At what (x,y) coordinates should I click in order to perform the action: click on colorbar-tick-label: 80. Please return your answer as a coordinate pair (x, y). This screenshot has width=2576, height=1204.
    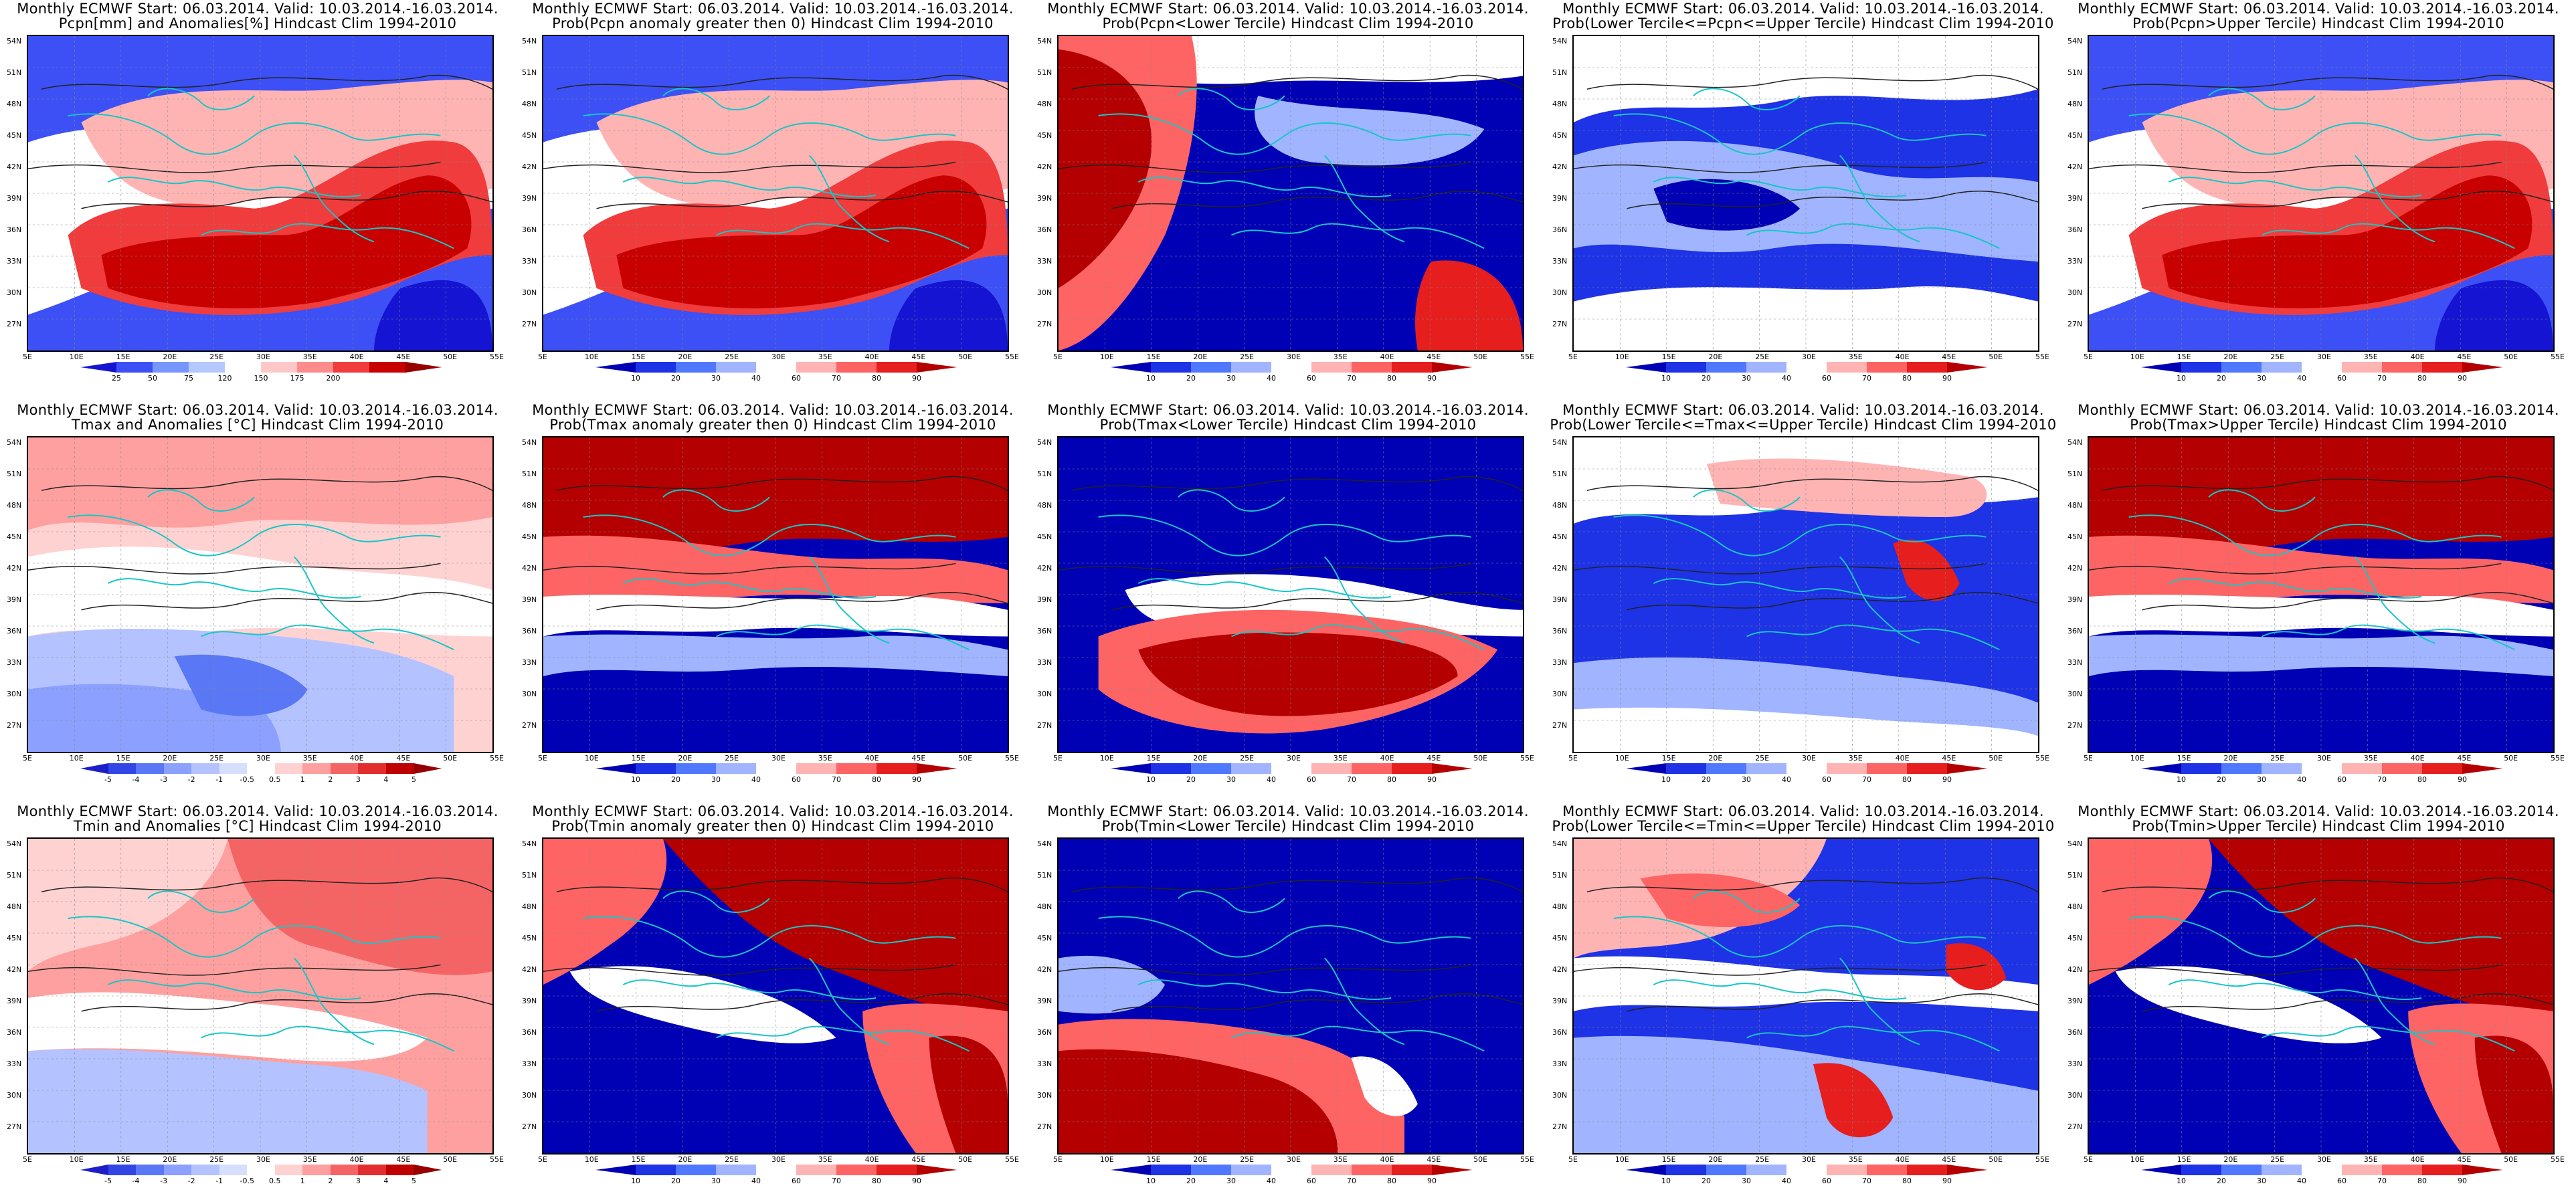
    Looking at the image, I should click on (1391, 779).